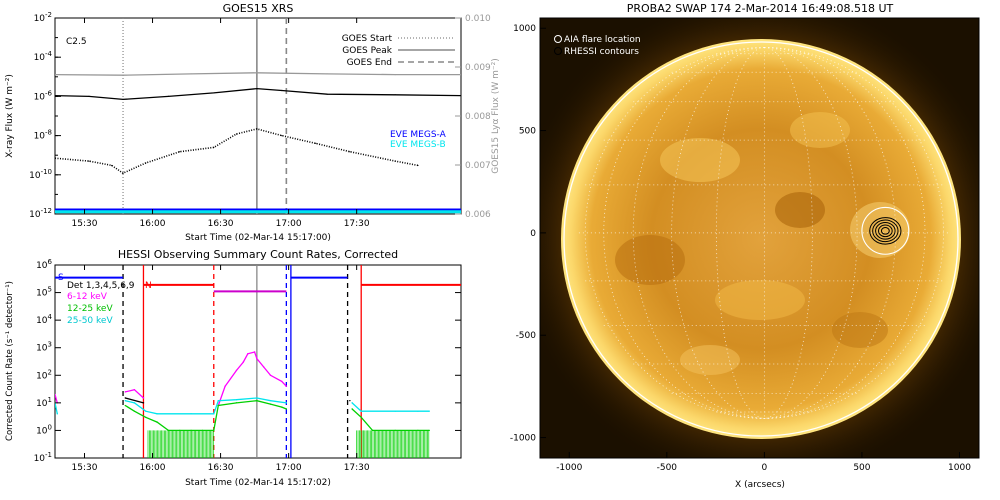 This screenshot has width=1000, height=500. I want to click on hessi-detectors-label: Det 1,3,4,5,6,9, so click(101, 286).